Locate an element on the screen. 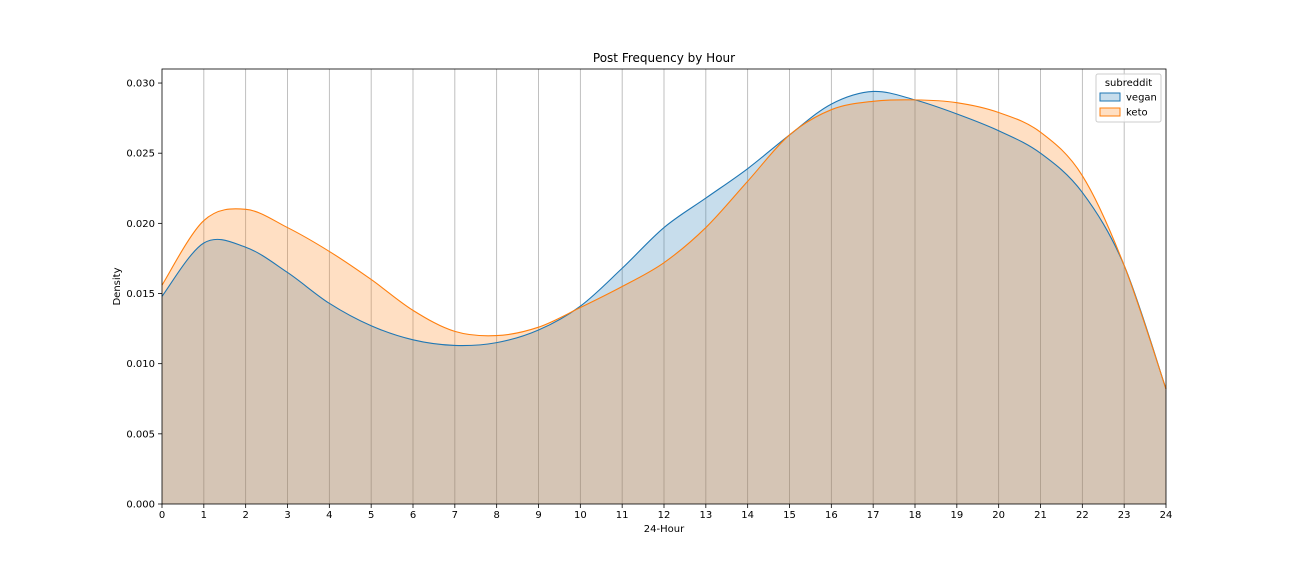 This screenshot has width=1296, height=581. y-axis-ticks: 0.000 0.005 0.010 0.015 0.020 0.025 0.030 is located at coordinates (144, 295).